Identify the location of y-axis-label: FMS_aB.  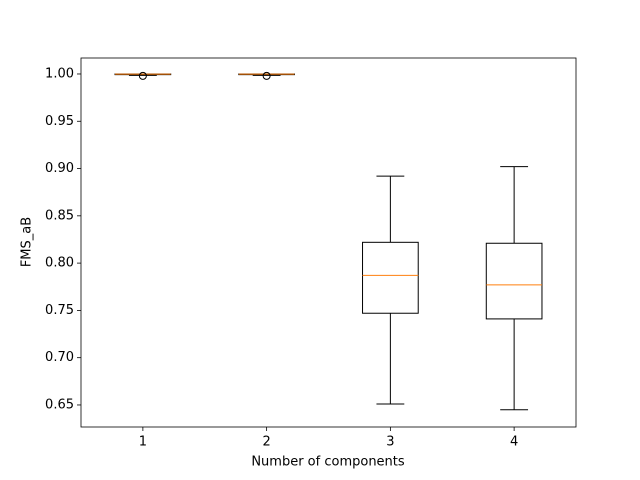
(27, 242).